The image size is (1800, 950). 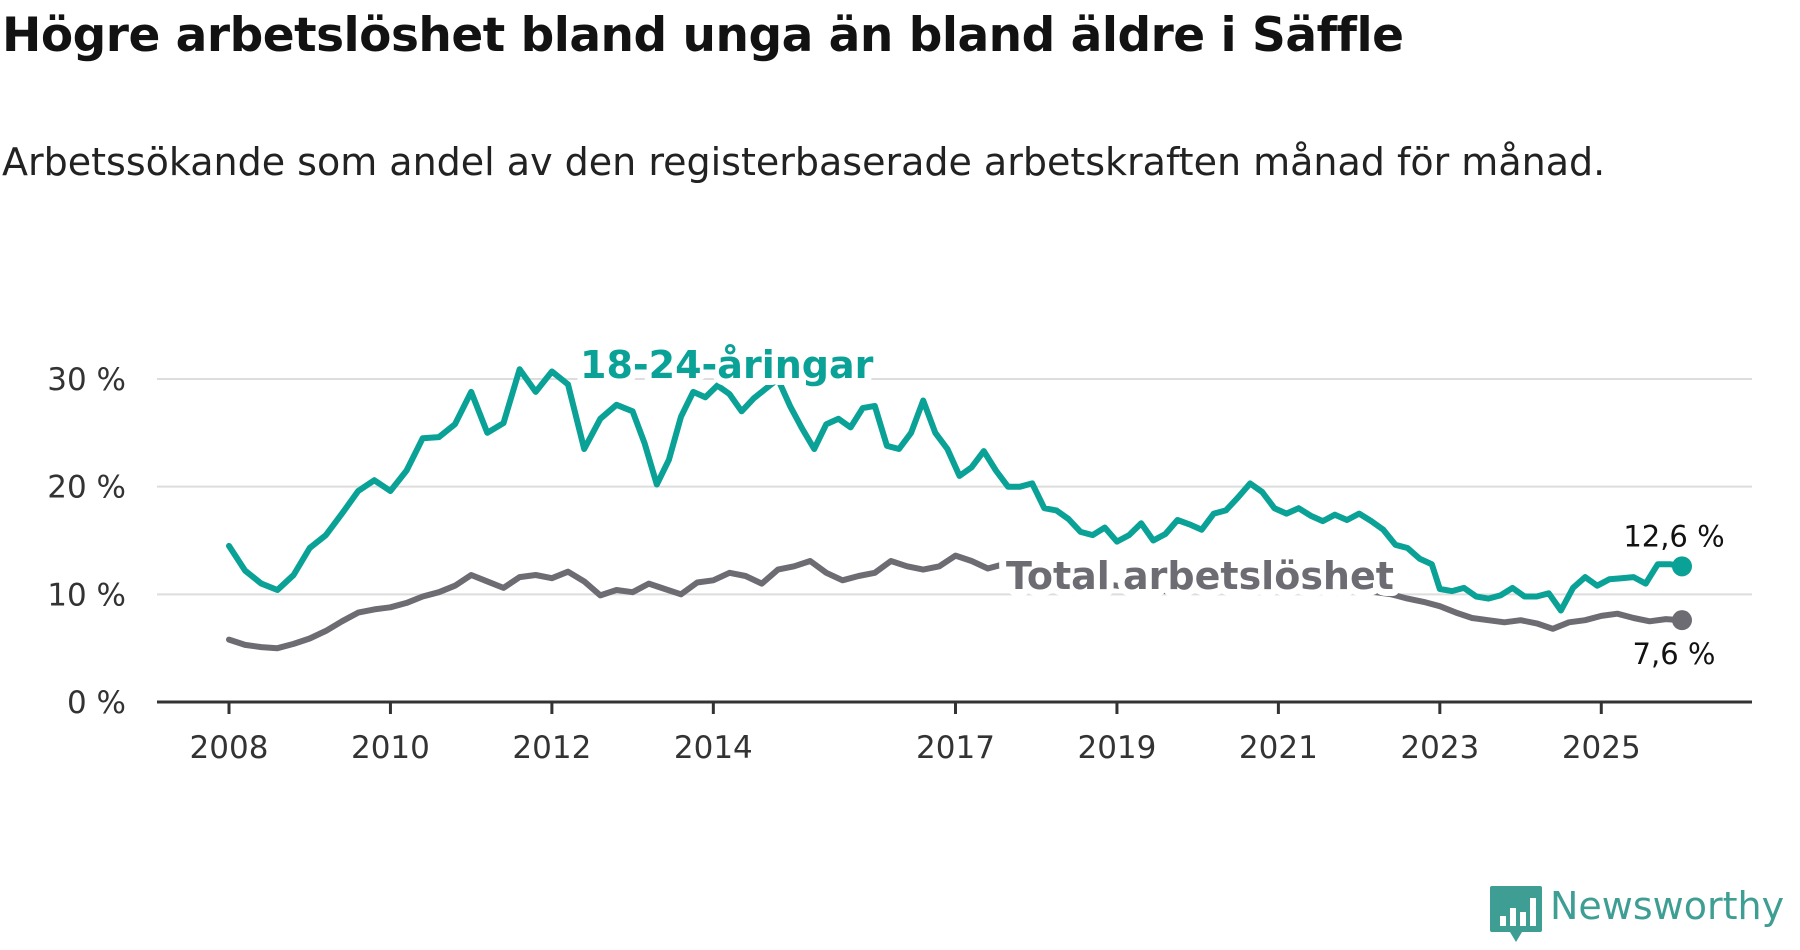 I want to click on series-label-youth-halo: 18-24-åringar, so click(x=727, y=365).